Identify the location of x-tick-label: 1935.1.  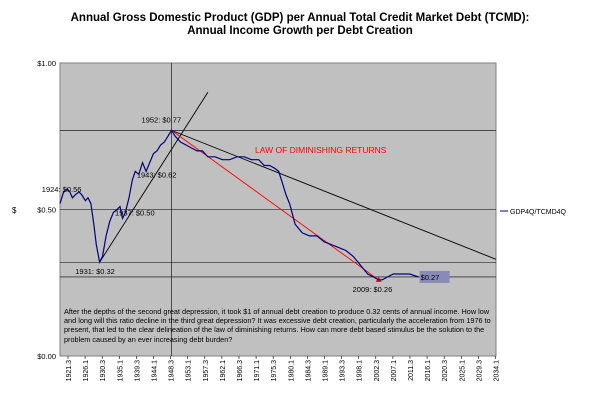
(120, 371).